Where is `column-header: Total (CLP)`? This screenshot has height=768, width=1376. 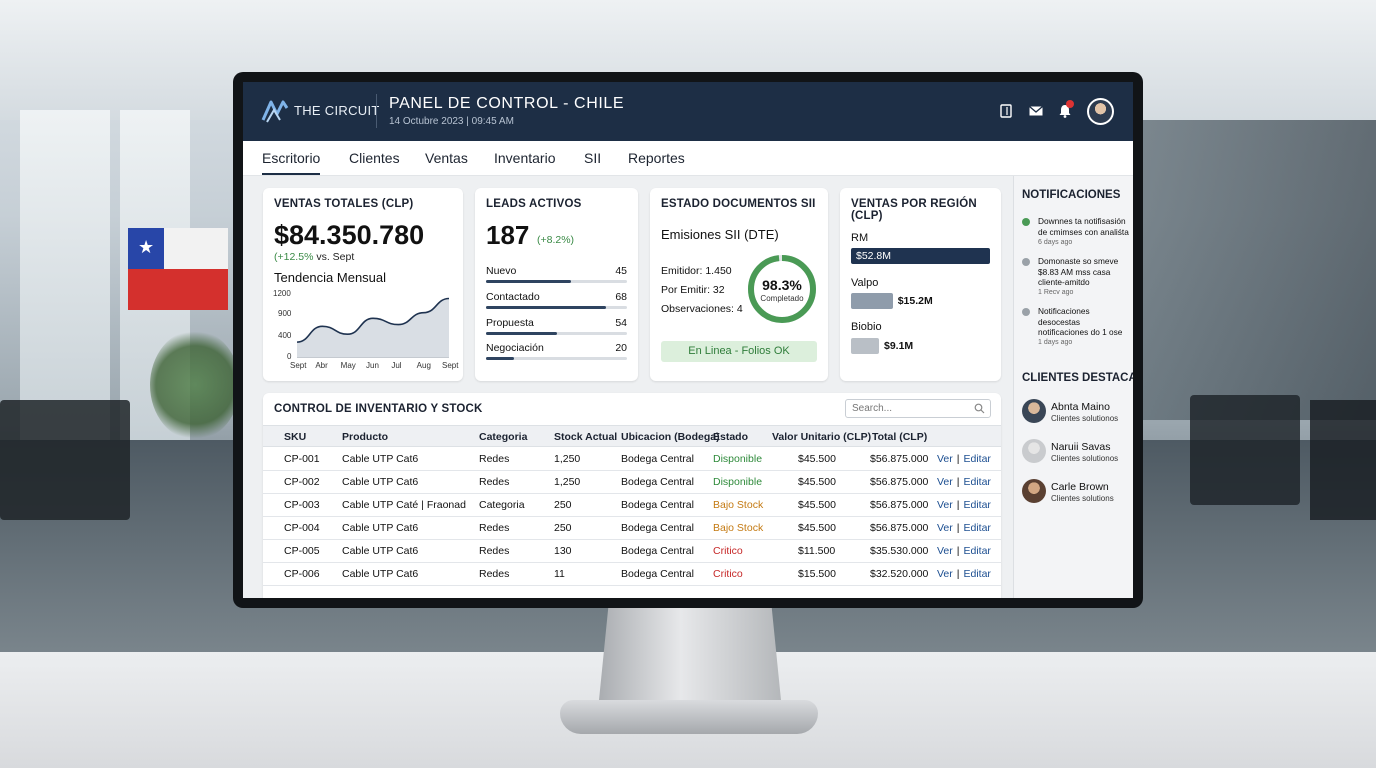
column-header: Total (CLP) is located at coordinates (900, 437).